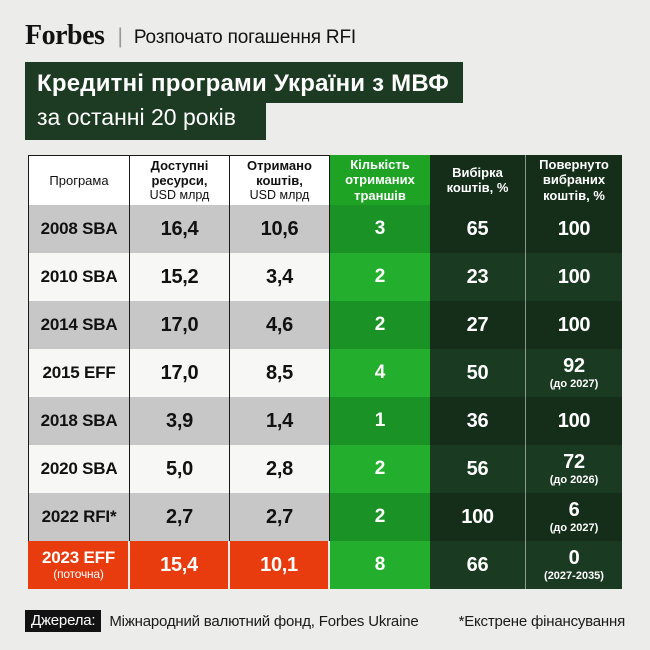  I want to click on table-row-2015-eff: 2015 EFF 17,0 8,5 4 50 92 (до 2027), so click(325, 373).